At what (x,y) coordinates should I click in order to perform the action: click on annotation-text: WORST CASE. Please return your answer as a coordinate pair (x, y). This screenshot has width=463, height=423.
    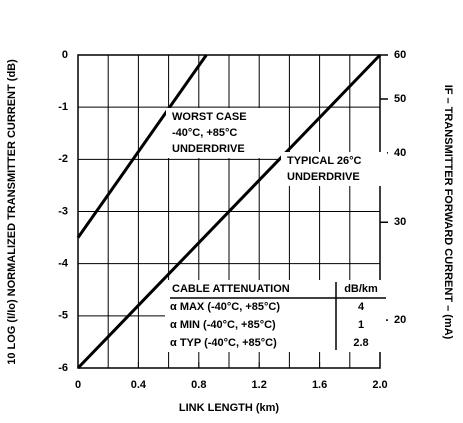
    Looking at the image, I should click on (209, 117).